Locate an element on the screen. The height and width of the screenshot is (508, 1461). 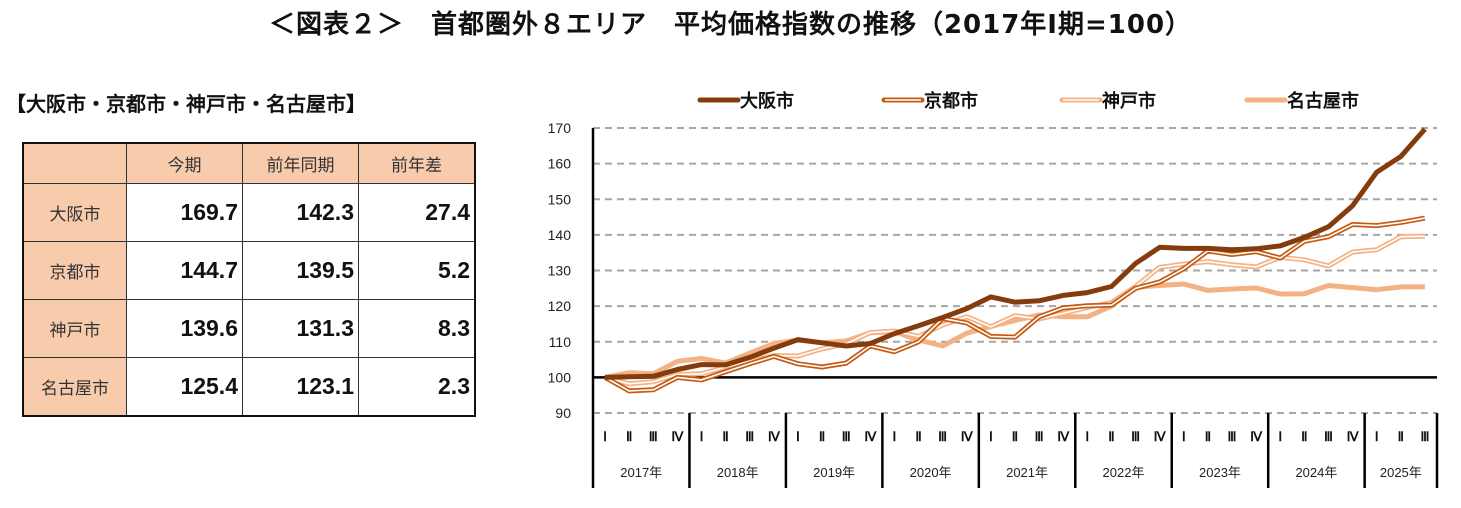
table-row: 名古屋市 125.4 123.1 2.3 is located at coordinates (249, 387).